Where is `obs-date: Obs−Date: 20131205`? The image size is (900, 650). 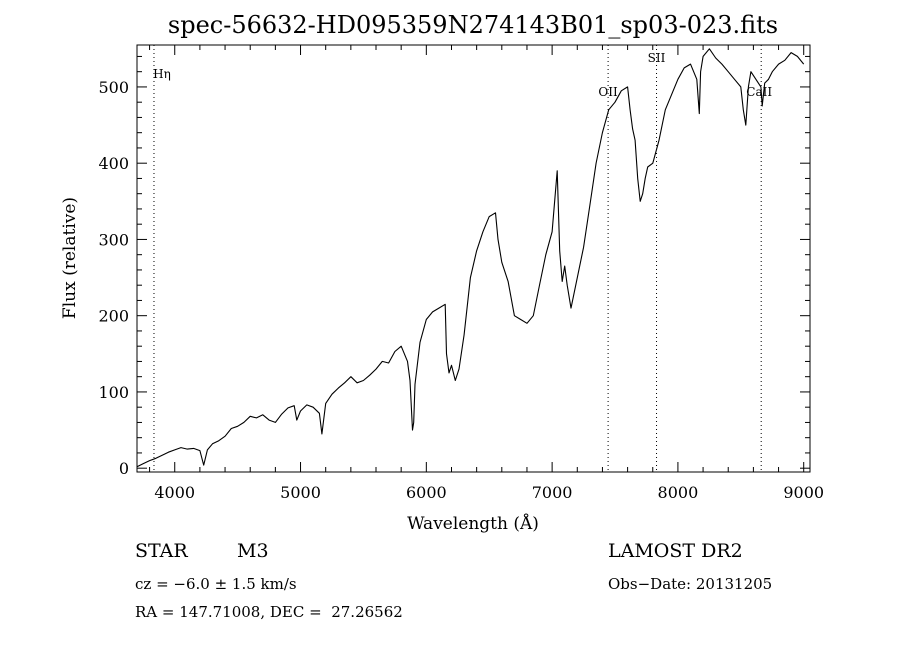
obs-date: Obs−Date: 20131205 is located at coordinates (690, 584).